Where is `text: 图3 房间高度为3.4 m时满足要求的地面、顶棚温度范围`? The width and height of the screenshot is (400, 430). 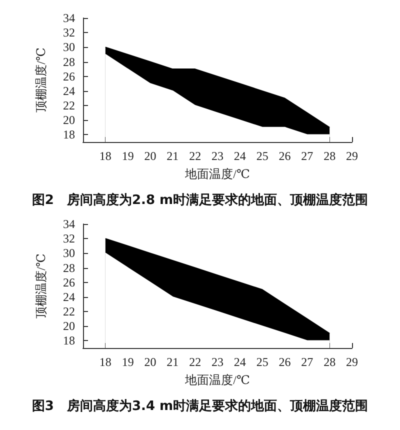 text: 图3 房间高度为3.4 m时满足要求的地面、顶棚温度范围 is located at coordinates (200, 406).